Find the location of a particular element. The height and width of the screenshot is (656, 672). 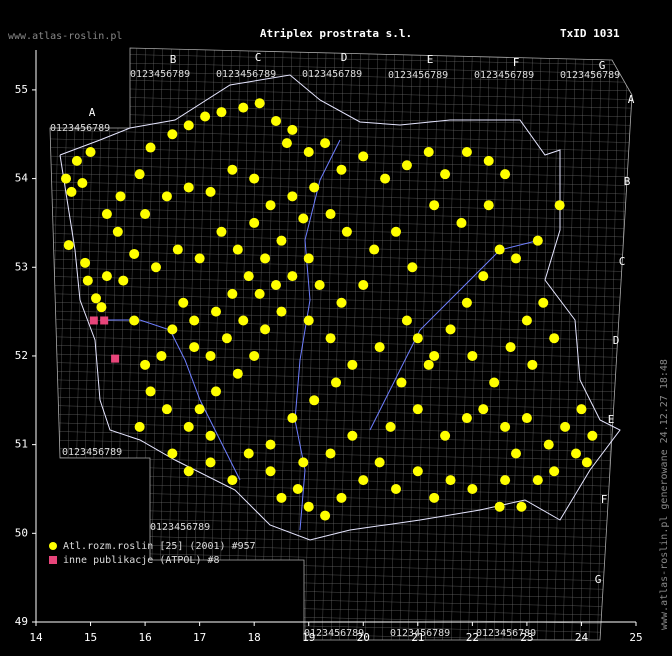

y-tick-label: 55 is located at coordinates (21, 89).